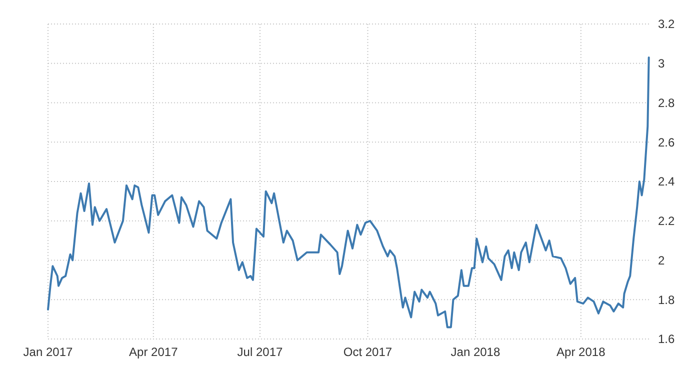  What do you see at coordinates (667, 142) in the screenshot?
I see `y-tick-label: 2.6` at bounding box center [667, 142].